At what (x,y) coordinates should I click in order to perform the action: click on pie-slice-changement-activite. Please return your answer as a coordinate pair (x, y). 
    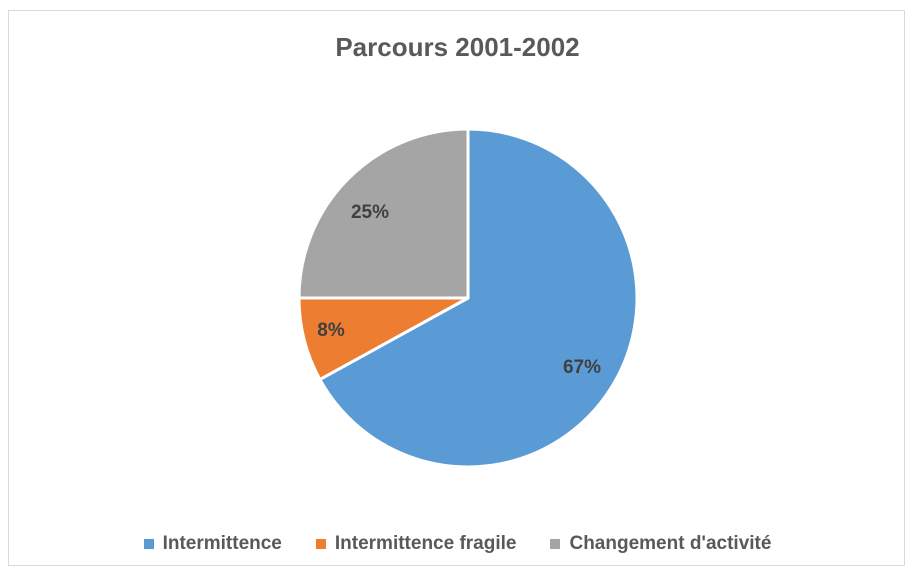
    Looking at the image, I should click on (383, 213).